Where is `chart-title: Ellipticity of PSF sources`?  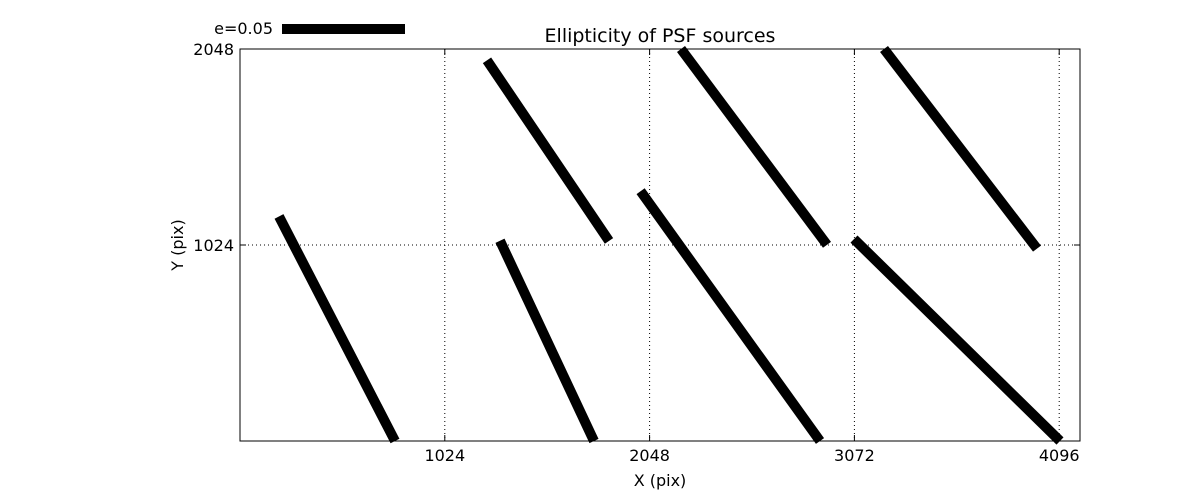
chart-title: Ellipticity of PSF sources is located at coordinates (660, 36).